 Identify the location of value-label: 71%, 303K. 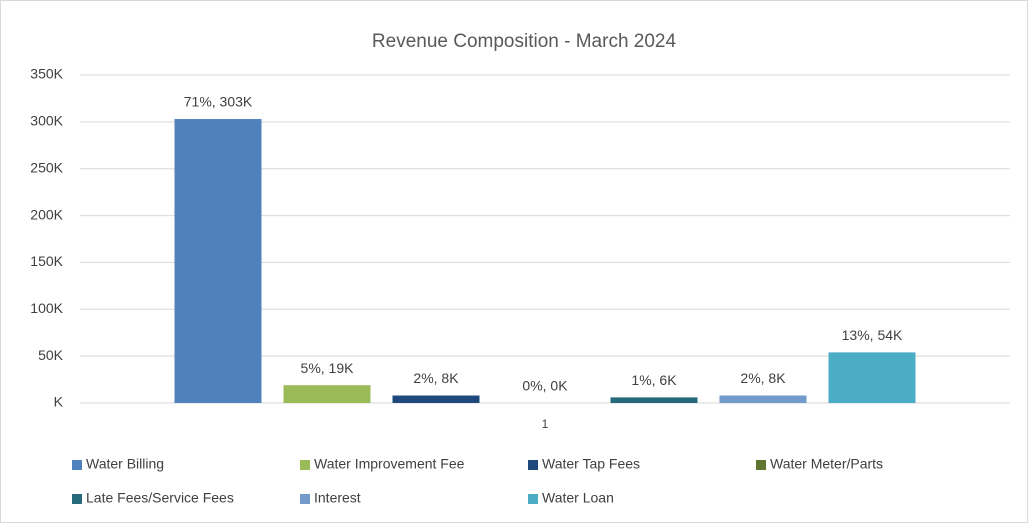
(218, 102).